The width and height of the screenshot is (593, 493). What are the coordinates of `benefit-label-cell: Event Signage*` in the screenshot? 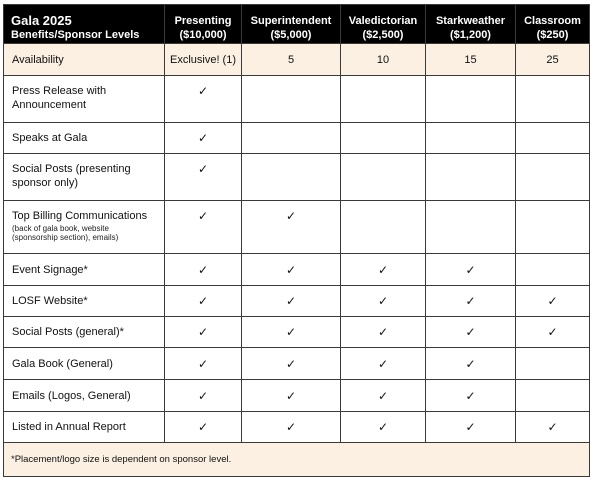 It's located at (84, 269).